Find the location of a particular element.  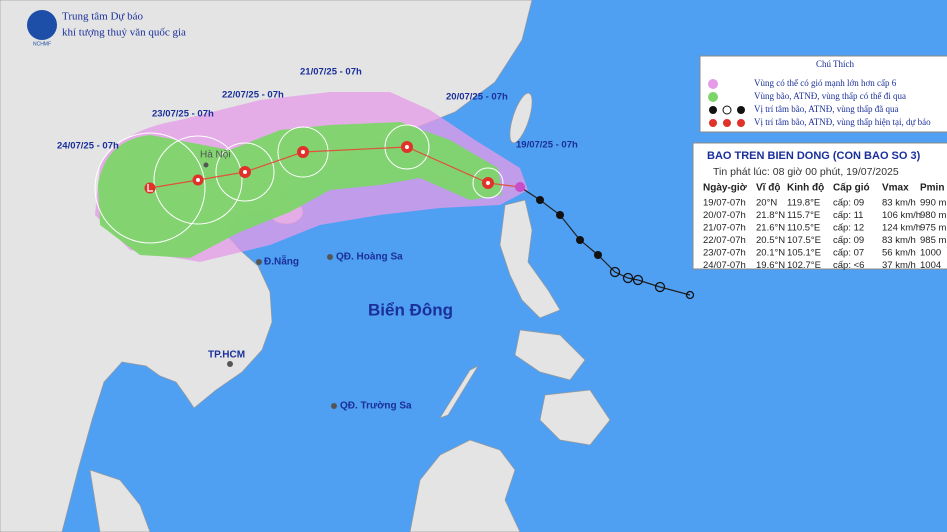

legend-item: Vị trí tâm bão, ATNĐ, vùng thấp đã qua is located at coordinates (826, 109).